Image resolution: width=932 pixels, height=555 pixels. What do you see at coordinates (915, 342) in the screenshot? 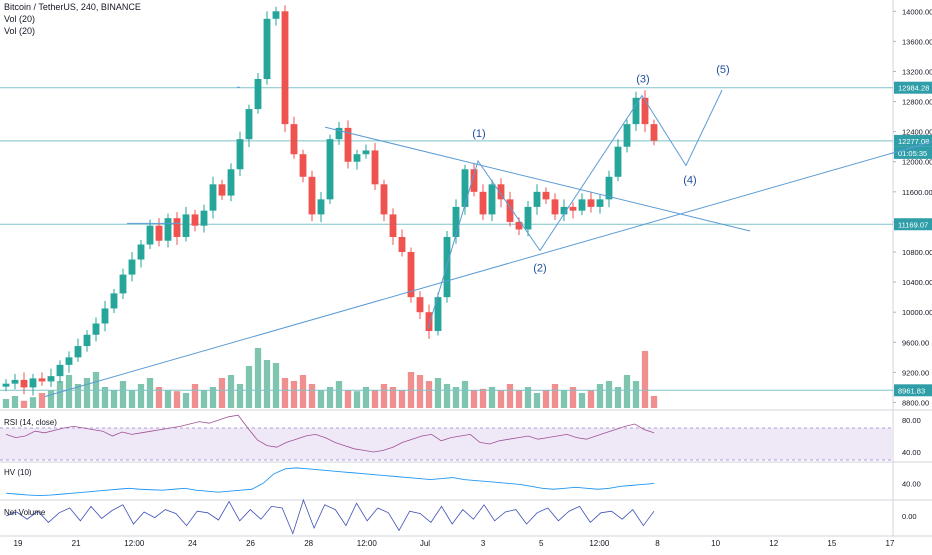
I see `y-tick-label: 9600.00` at bounding box center [915, 342].